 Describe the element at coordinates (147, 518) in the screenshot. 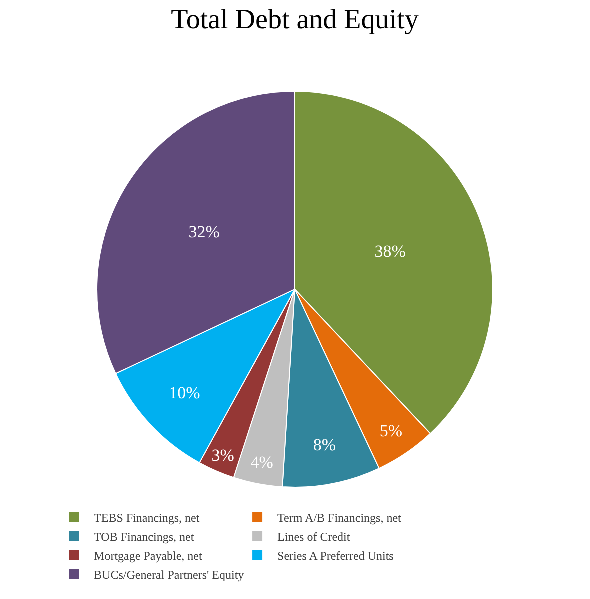

I see `legend-label: TEBS Financings, net` at that location.